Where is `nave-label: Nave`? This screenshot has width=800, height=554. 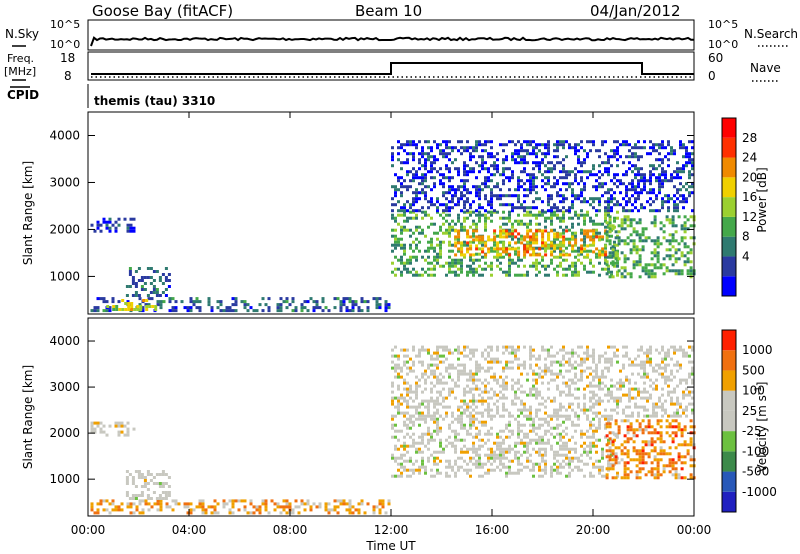 nave-label: Nave is located at coordinates (765, 68).